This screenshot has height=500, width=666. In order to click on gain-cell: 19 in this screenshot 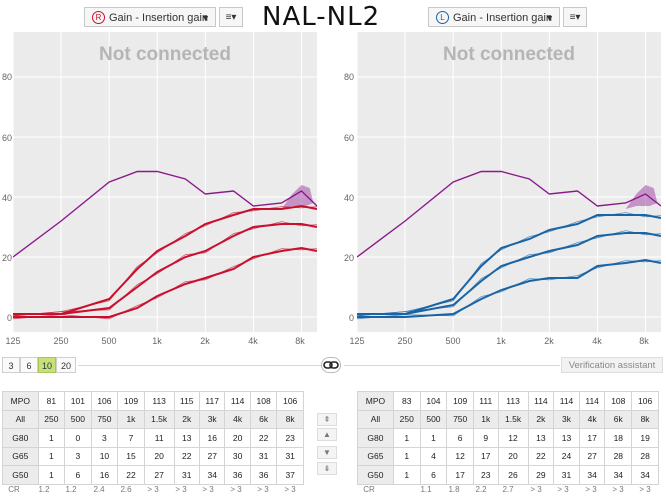, I will do `click(645, 438)`.